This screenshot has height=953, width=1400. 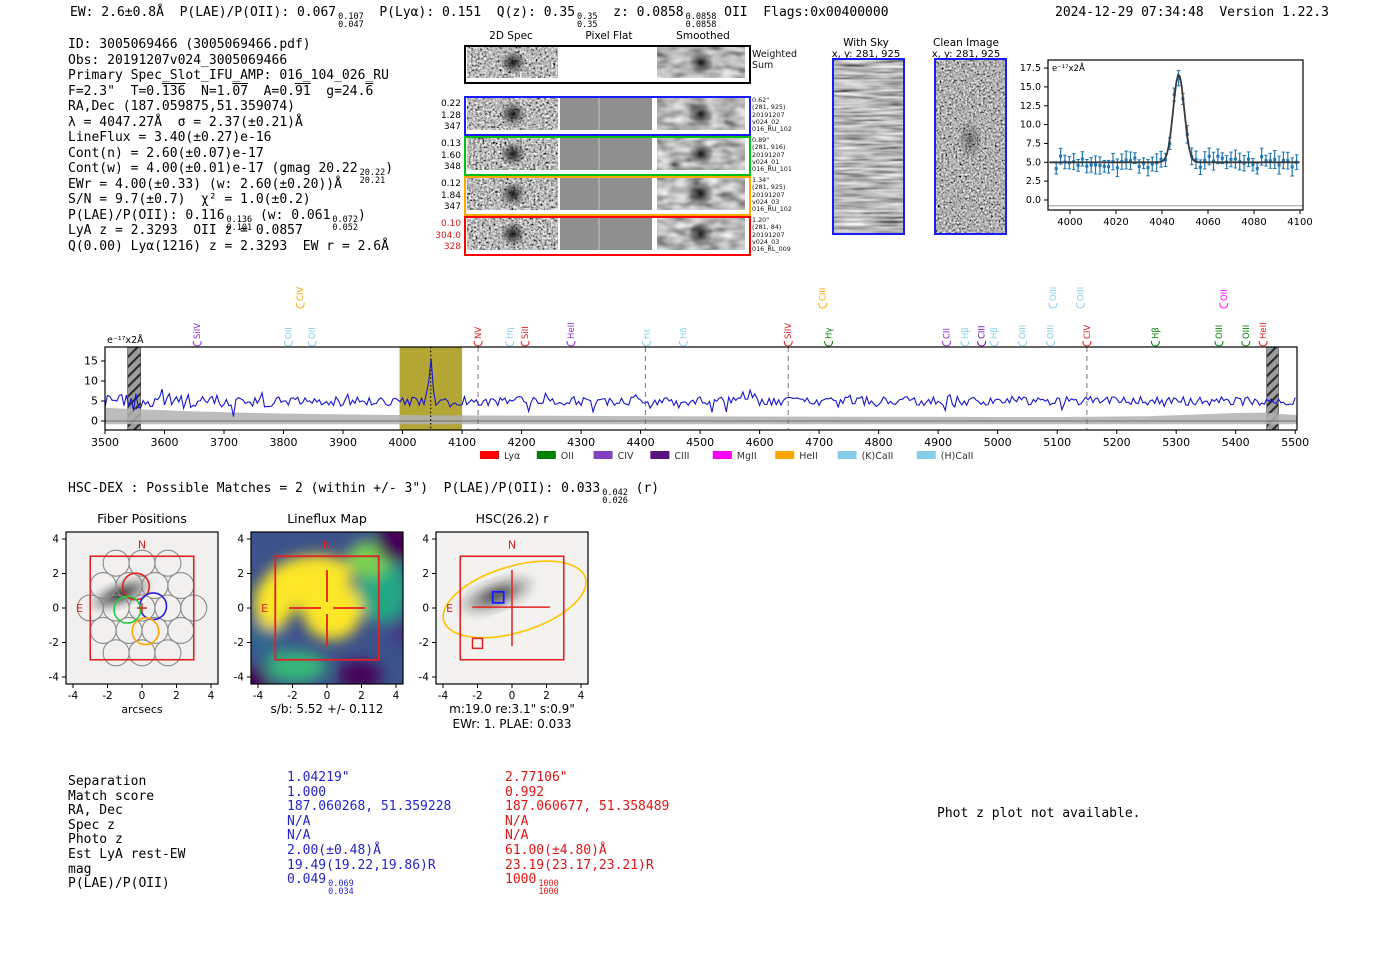 I want to click on sky-panel-coords: x, y: 281, 925, so click(x=866, y=54).